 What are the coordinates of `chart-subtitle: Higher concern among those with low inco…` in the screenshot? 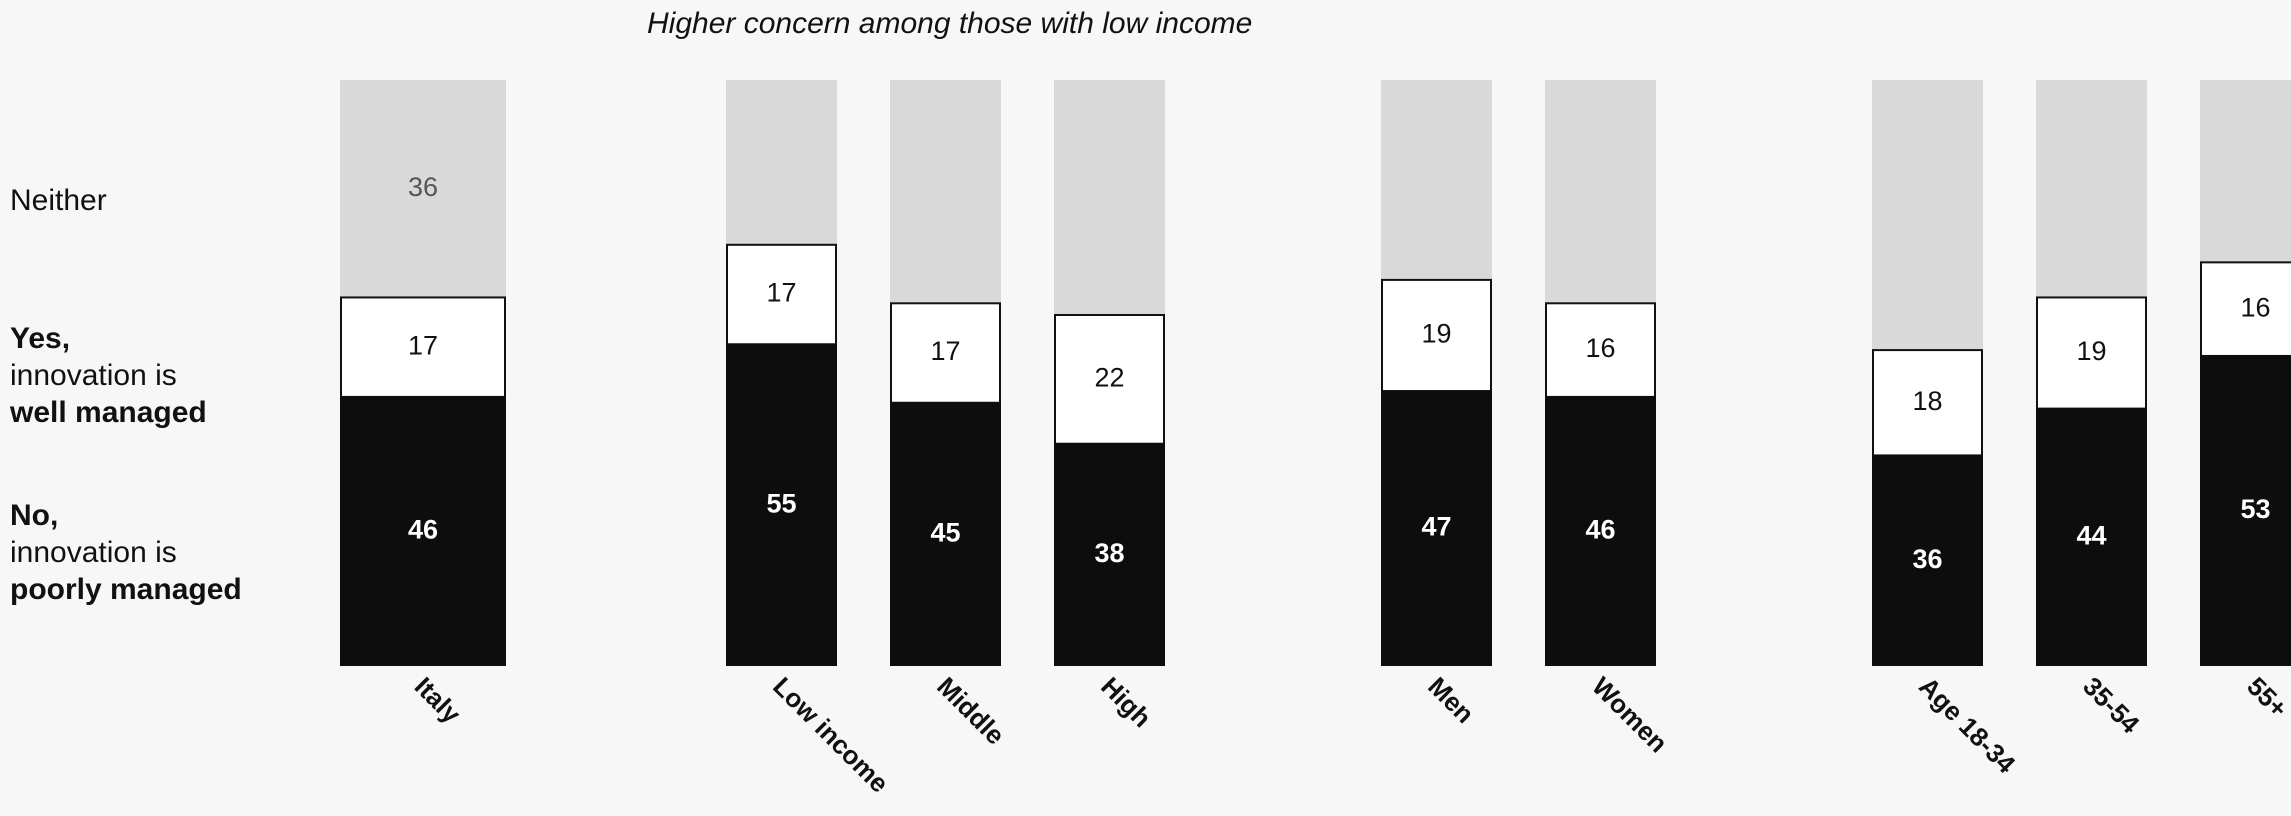 It's located at (950, 23).